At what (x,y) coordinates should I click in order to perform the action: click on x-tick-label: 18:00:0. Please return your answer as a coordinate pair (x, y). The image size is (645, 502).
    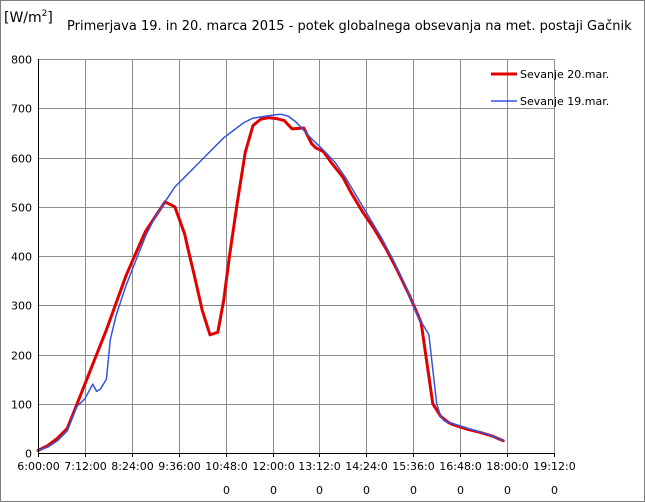
    Looking at the image, I should click on (507, 466).